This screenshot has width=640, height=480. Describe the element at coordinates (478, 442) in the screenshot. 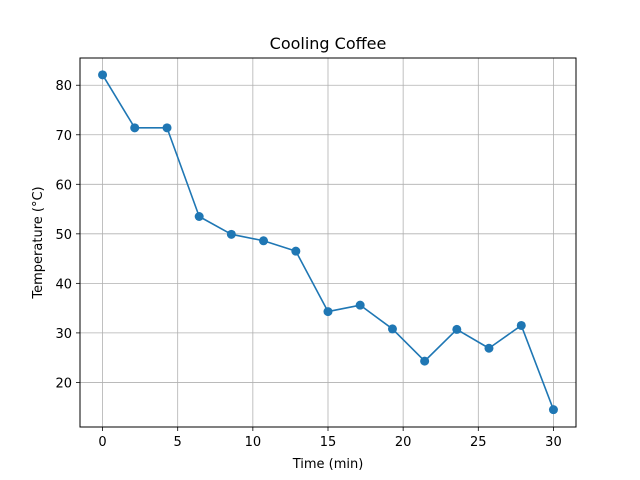

I see `x-tick-label: 25` at that location.